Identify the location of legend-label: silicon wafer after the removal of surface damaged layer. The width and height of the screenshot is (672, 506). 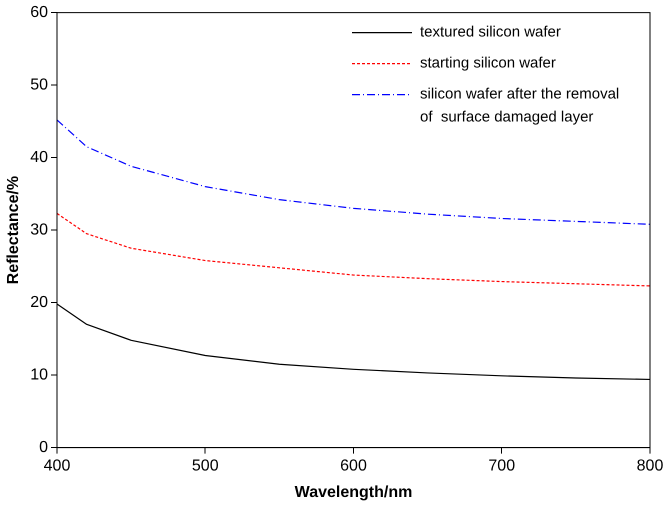
(520, 106).